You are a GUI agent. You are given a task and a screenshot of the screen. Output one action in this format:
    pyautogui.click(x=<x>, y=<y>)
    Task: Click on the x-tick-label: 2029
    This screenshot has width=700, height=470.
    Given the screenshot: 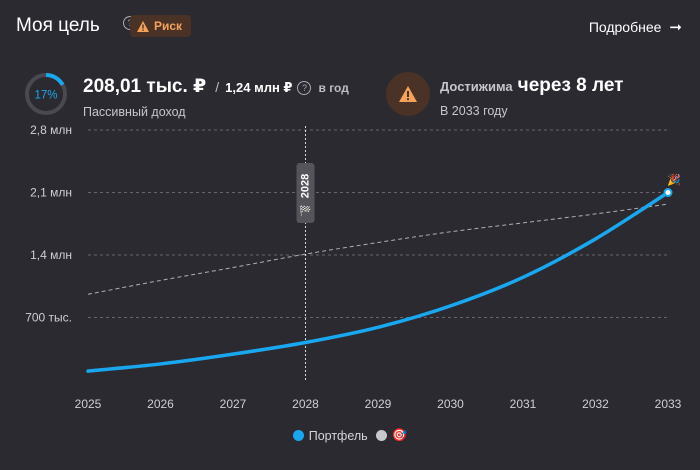 What is the action you would take?
    pyautogui.click(x=378, y=404)
    